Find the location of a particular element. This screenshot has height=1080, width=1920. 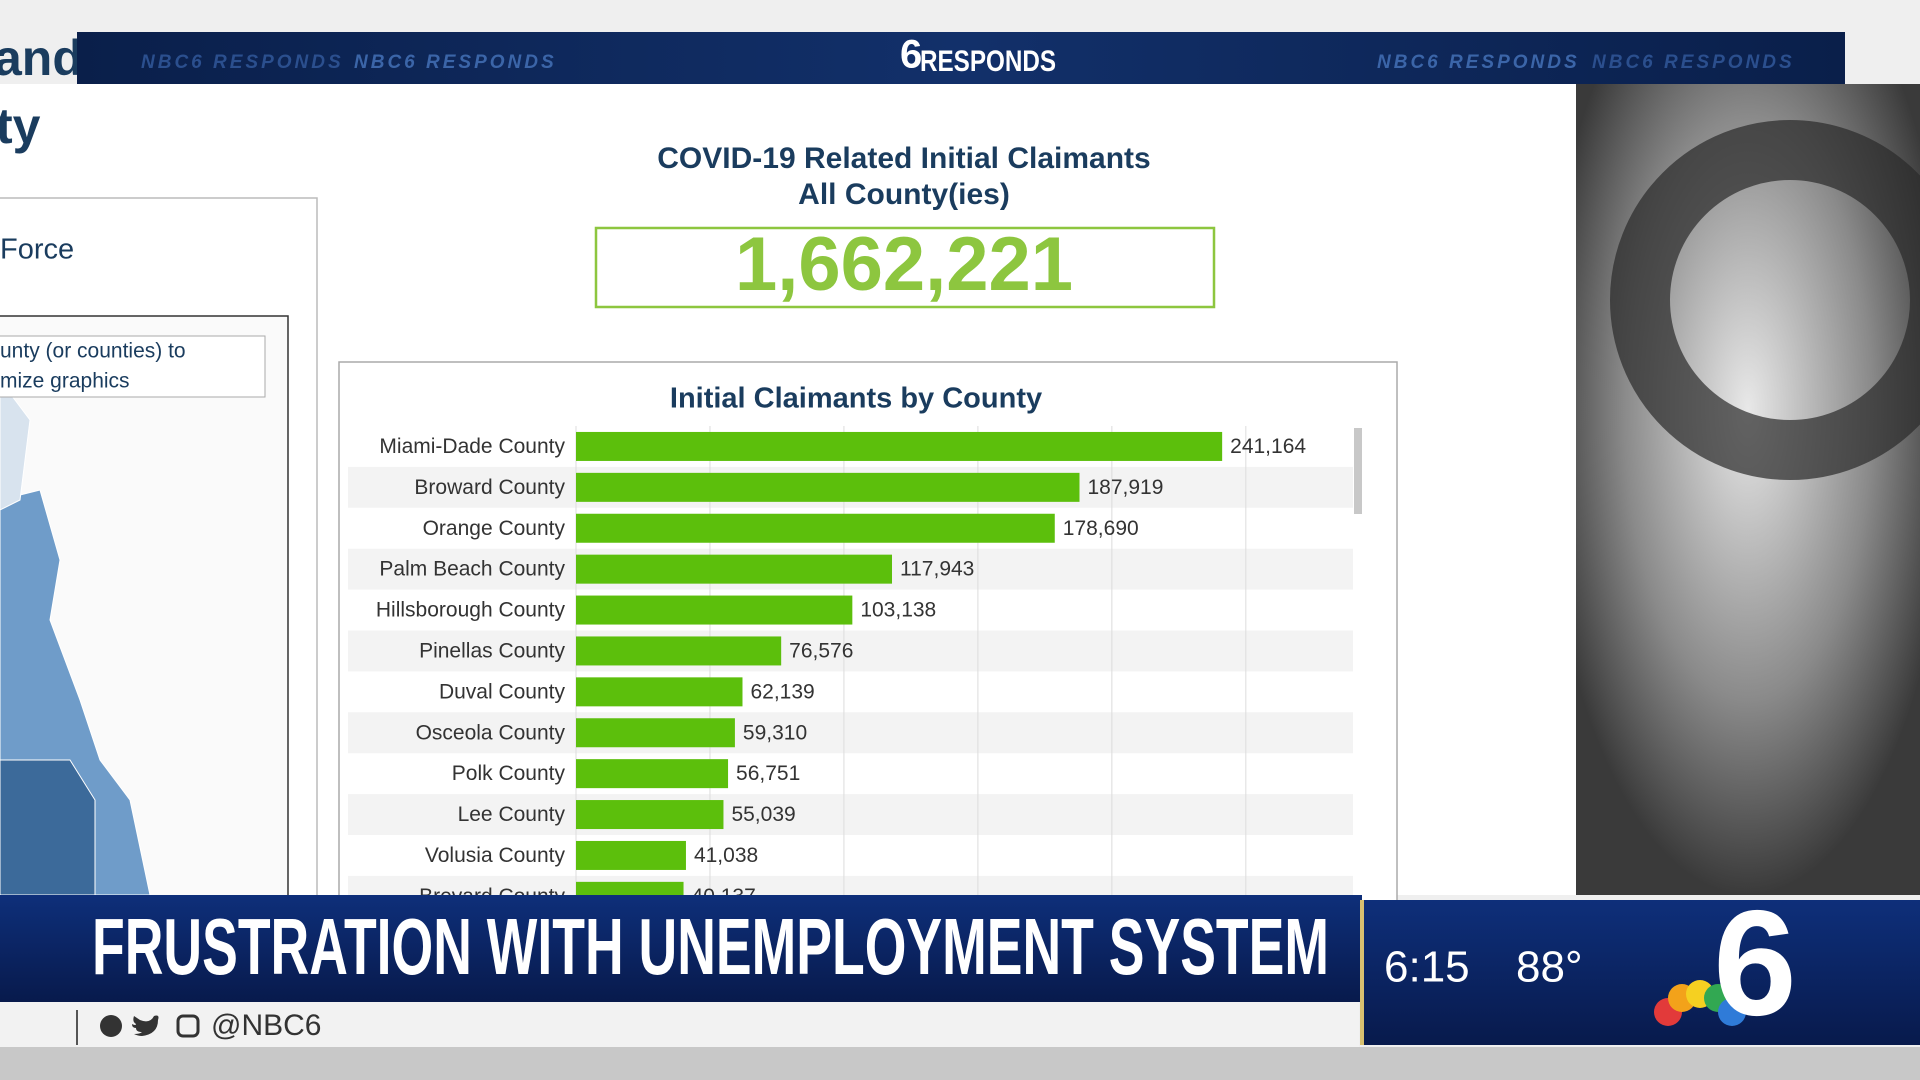

header-bar is located at coordinates (961, 58).